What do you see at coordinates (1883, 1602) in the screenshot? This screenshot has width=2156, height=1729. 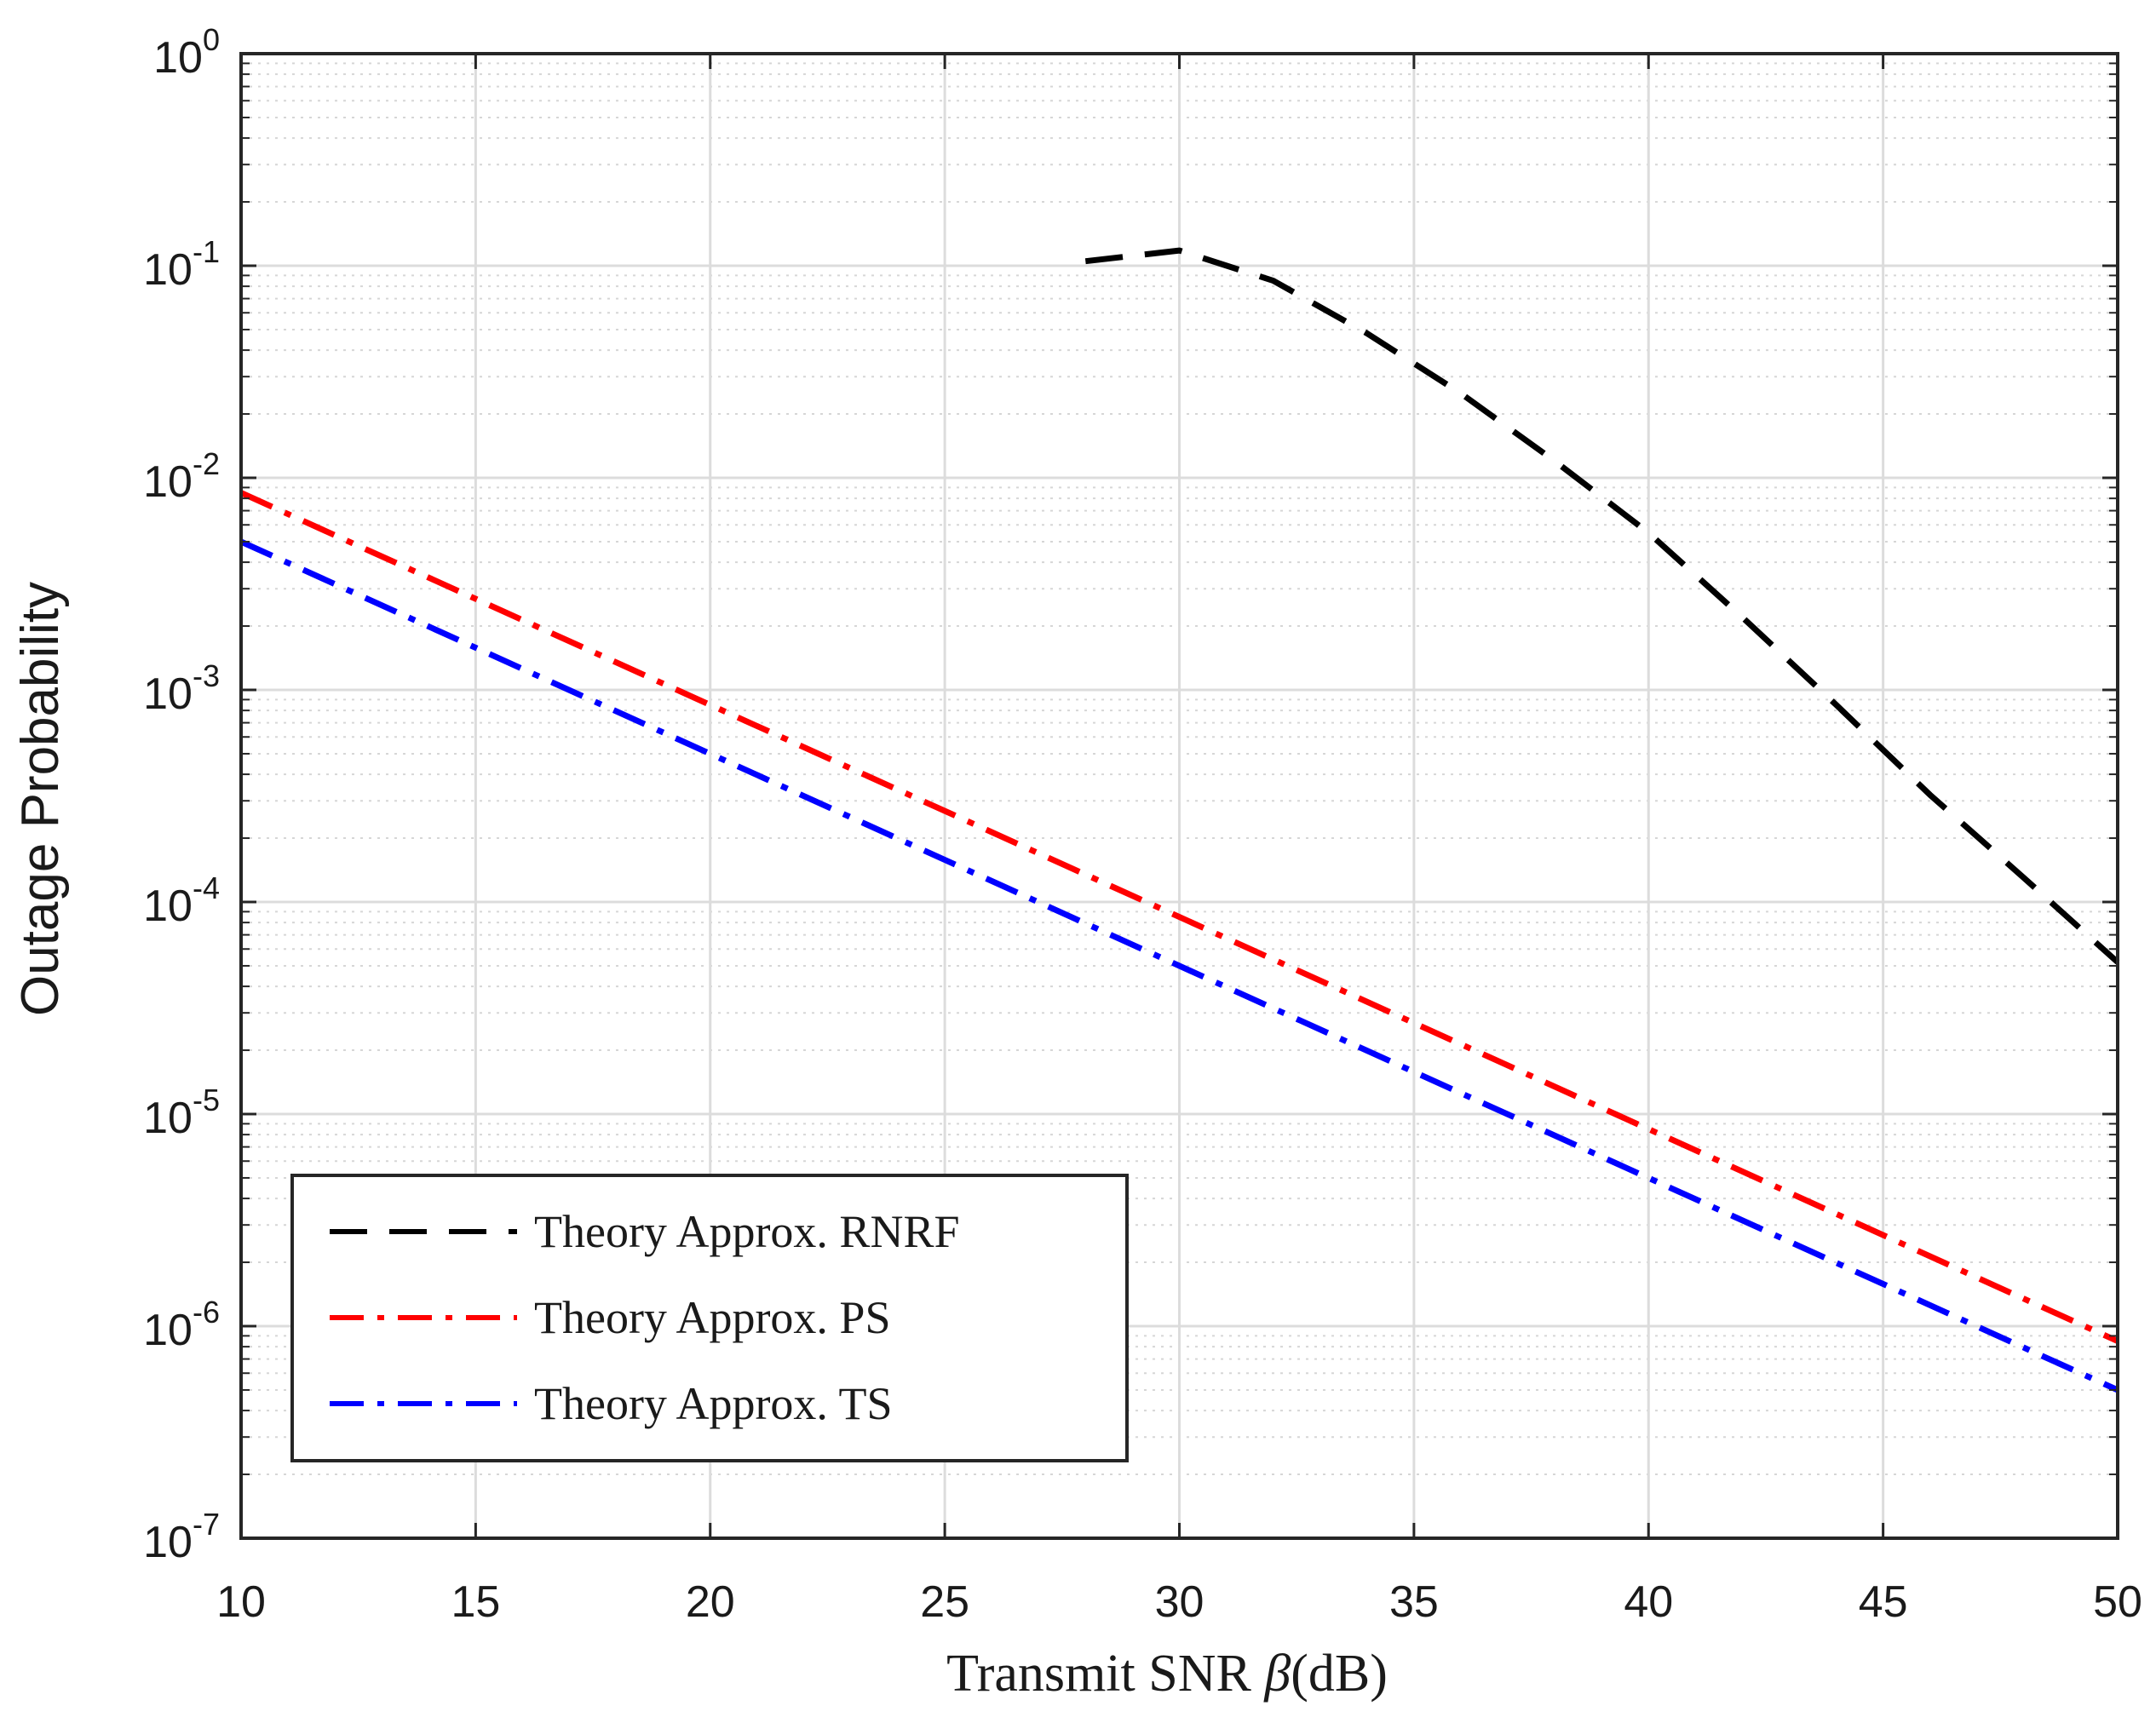 I see `x-tick-label: 45` at bounding box center [1883, 1602].